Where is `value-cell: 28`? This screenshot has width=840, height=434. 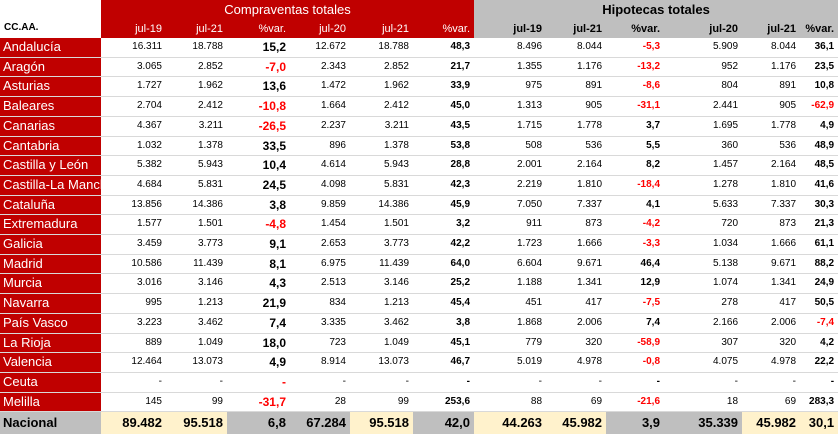
value-cell: 28 is located at coordinates (320, 402).